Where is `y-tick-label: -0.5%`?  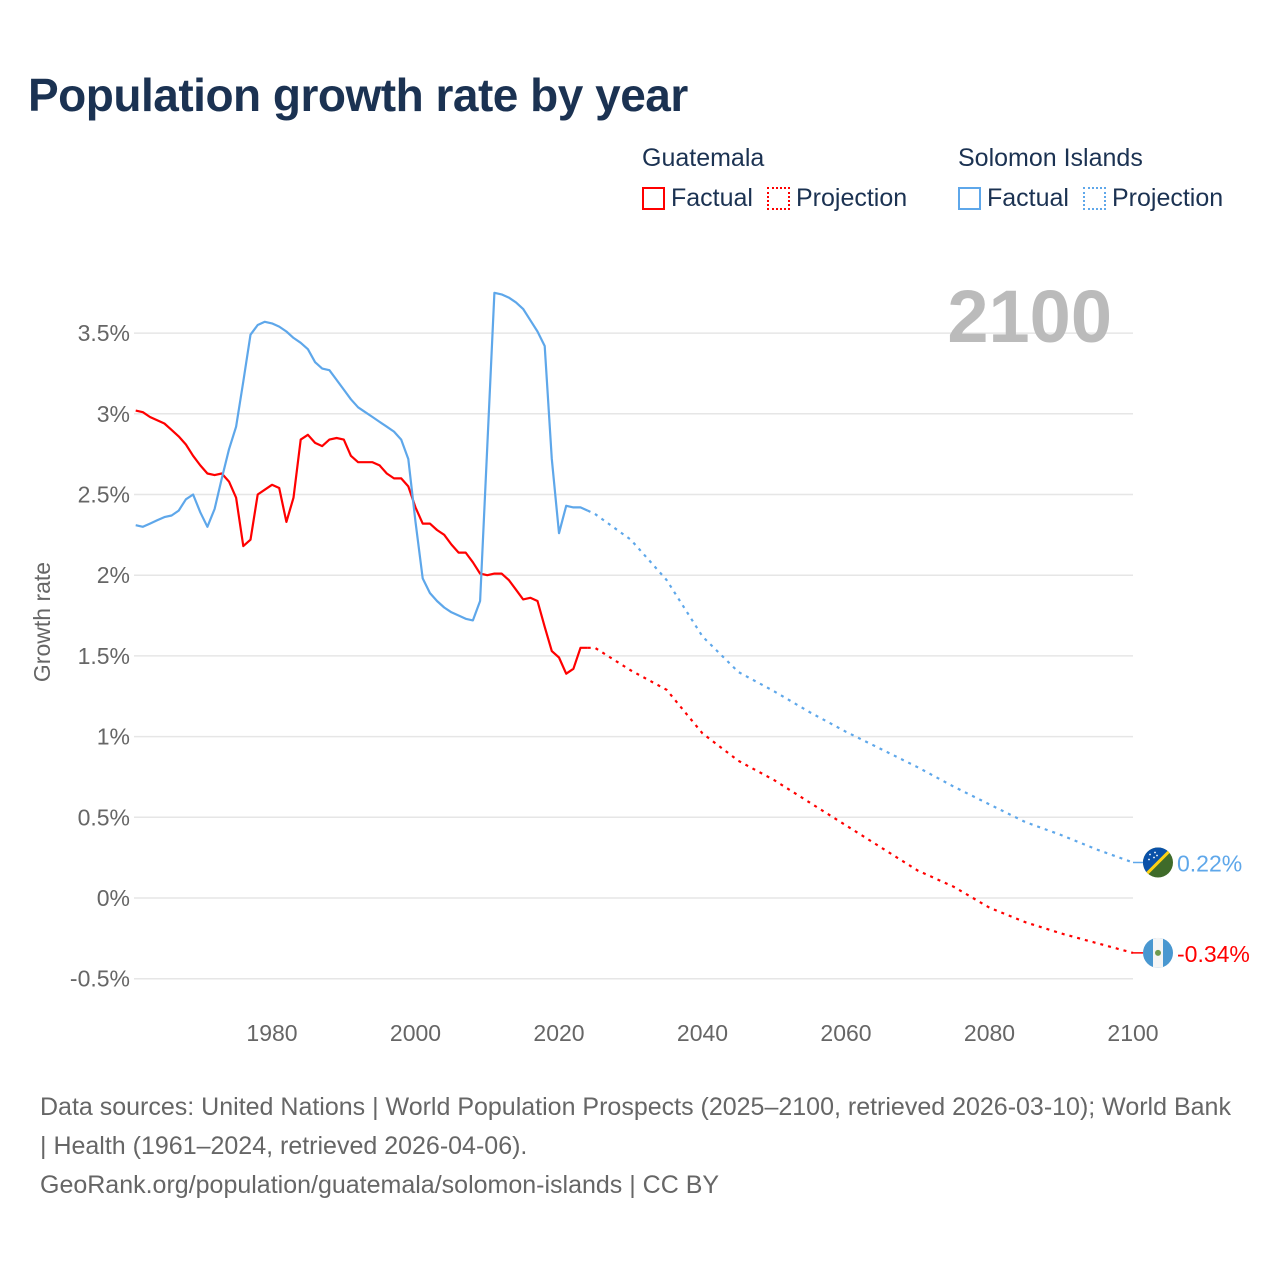 y-tick-label: -0.5% is located at coordinates (100, 979).